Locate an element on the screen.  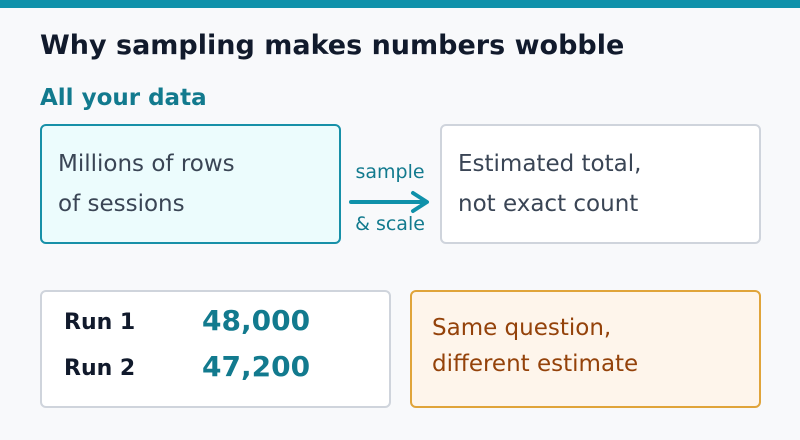
run-row: Run 1 48,000 is located at coordinates (224, 324).